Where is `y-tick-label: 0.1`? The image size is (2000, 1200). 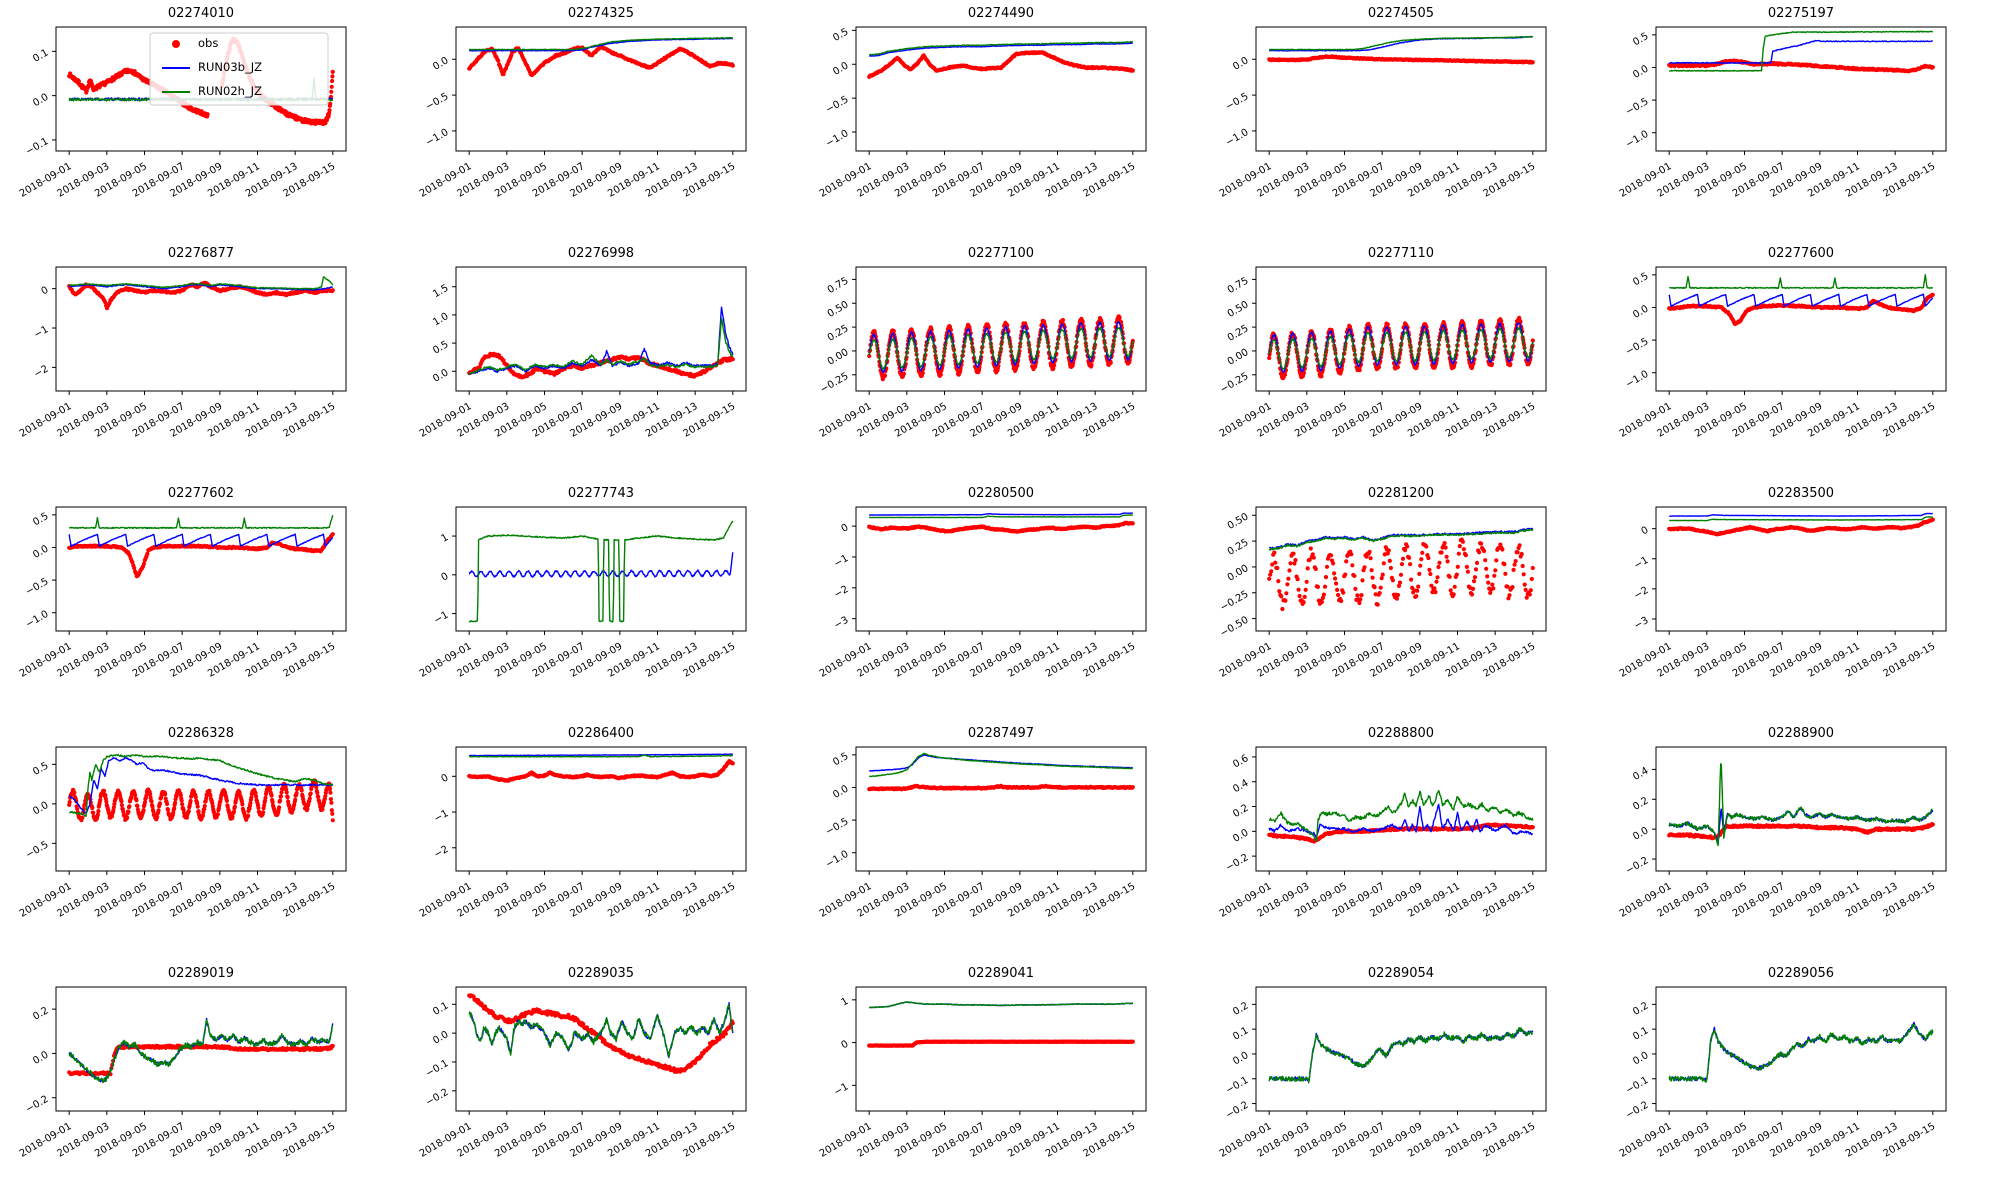
y-tick-label: 0.1 is located at coordinates (40, 55).